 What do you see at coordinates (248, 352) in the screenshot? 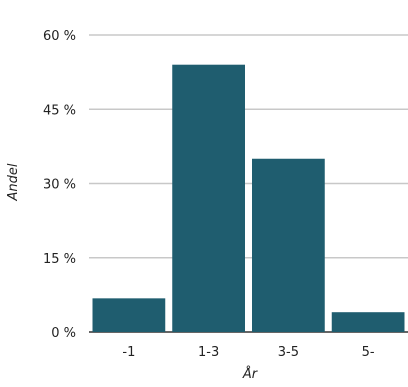
I see `x-tick-labels: -1 1-3 3-5 5-` at bounding box center [248, 352].